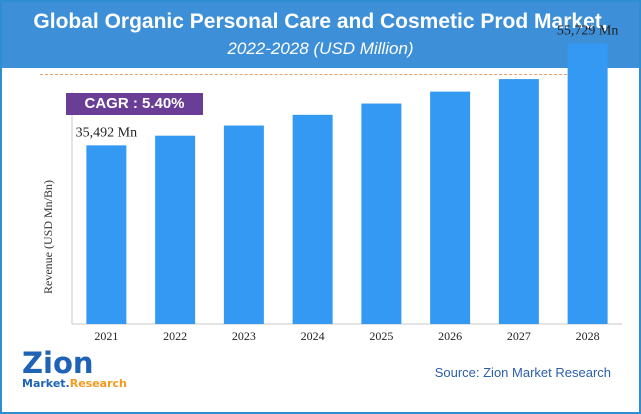 The width and height of the screenshot is (641, 414). I want to click on y-axis-label: Revenue (USD Mn/Bn), so click(48, 237).